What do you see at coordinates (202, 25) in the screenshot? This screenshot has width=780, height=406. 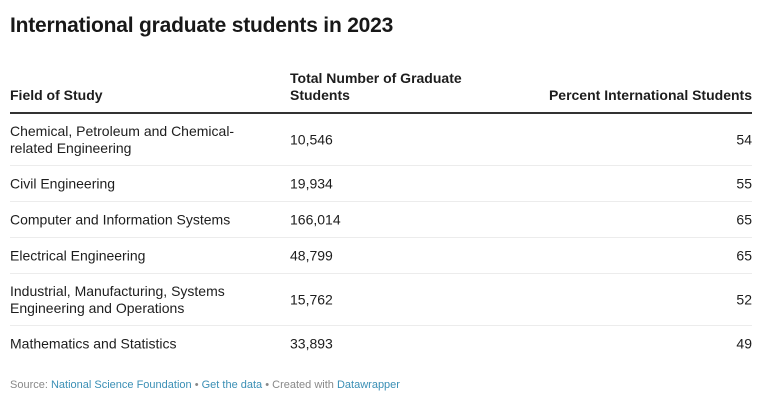 I see `chart-title: International graduate students in 2023` at bounding box center [202, 25].